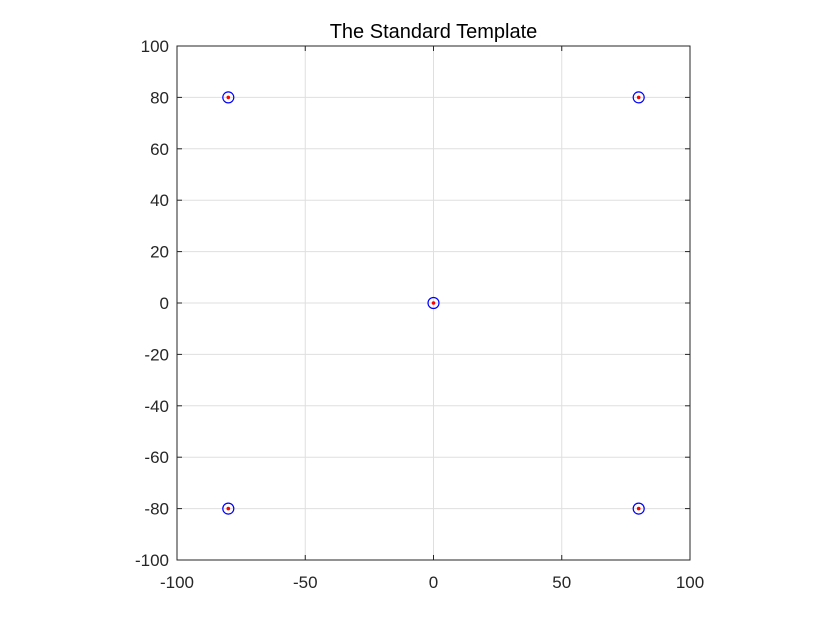 The height and width of the screenshot is (630, 840). Describe the element at coordinates (561, 582) in the screenshot. I see `x-tick-label: 50` at that location.